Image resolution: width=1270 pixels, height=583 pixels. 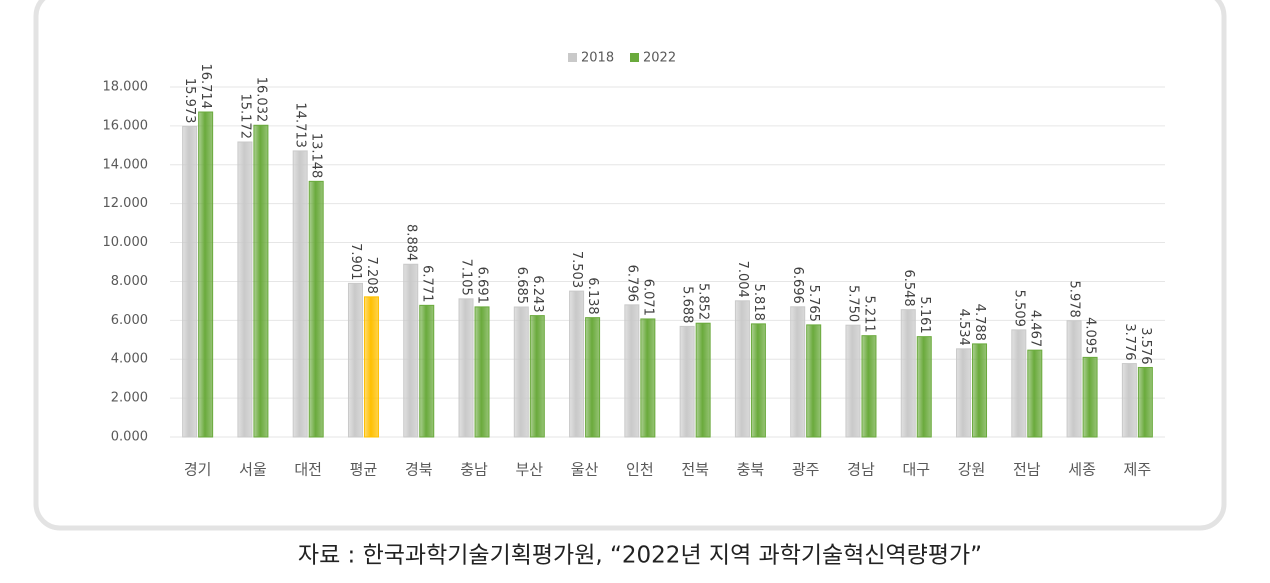 I want to click on y-tick-label: 6.000, so click(x=129, y=320).